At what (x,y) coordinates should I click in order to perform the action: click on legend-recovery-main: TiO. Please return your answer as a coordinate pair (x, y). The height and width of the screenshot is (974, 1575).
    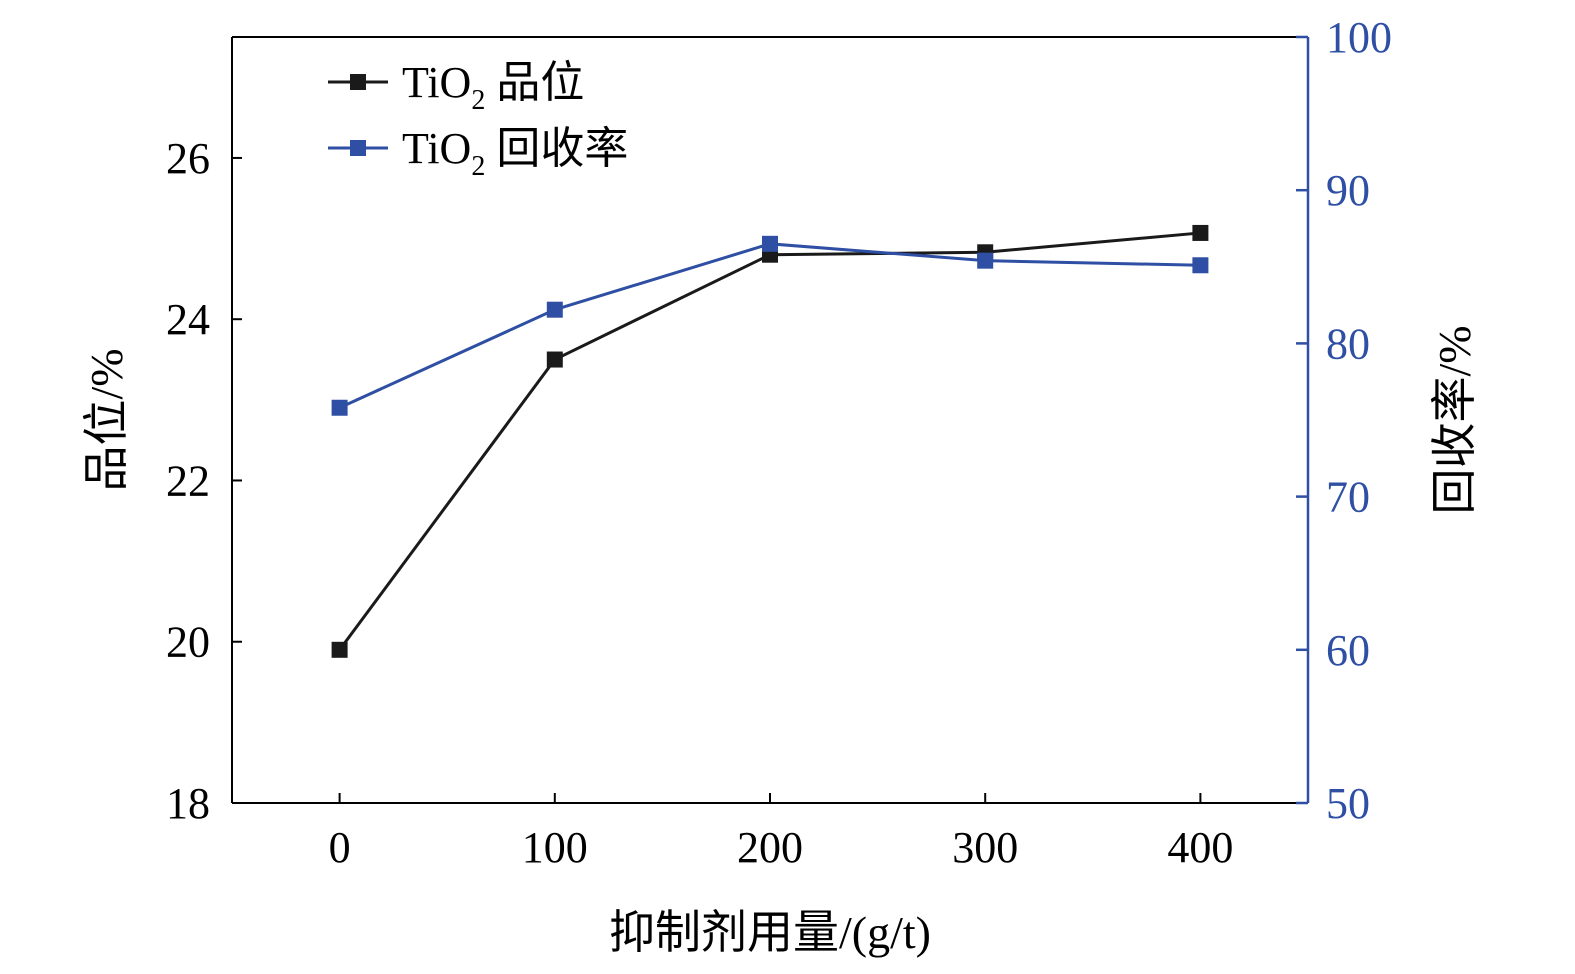
    Looking at the image, I should click on (436, 148).